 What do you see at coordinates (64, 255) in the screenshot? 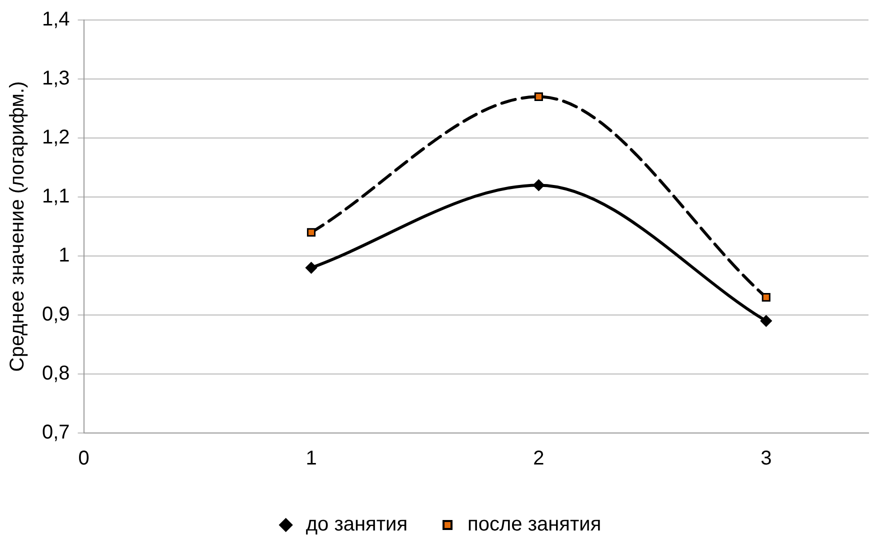
I see `y-tick-label: 1` at bounding box center [64, 255].